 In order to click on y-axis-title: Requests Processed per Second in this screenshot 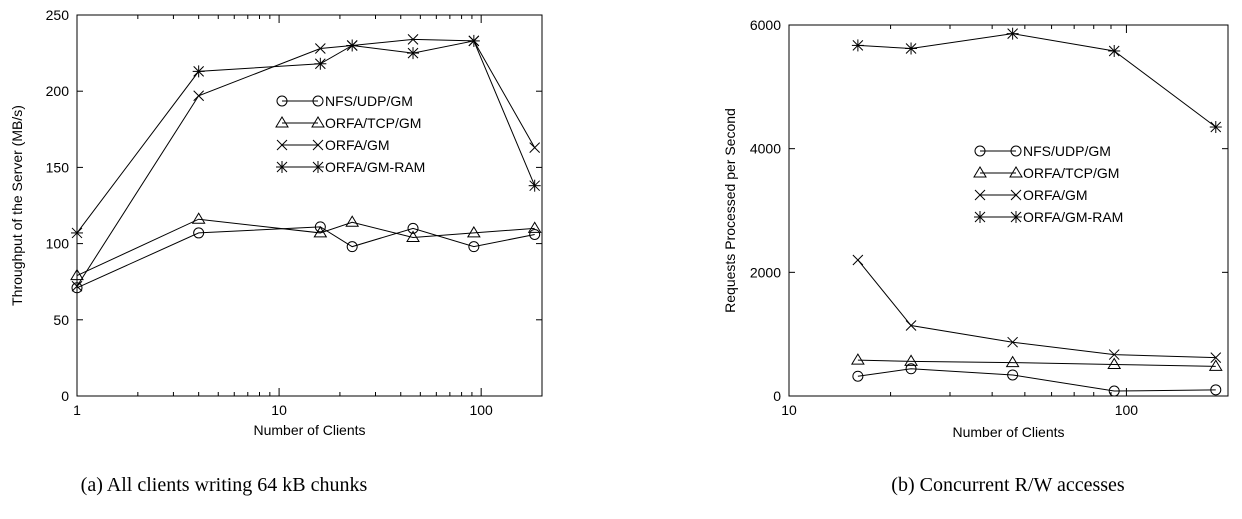, I will do `click(730, 210)`.